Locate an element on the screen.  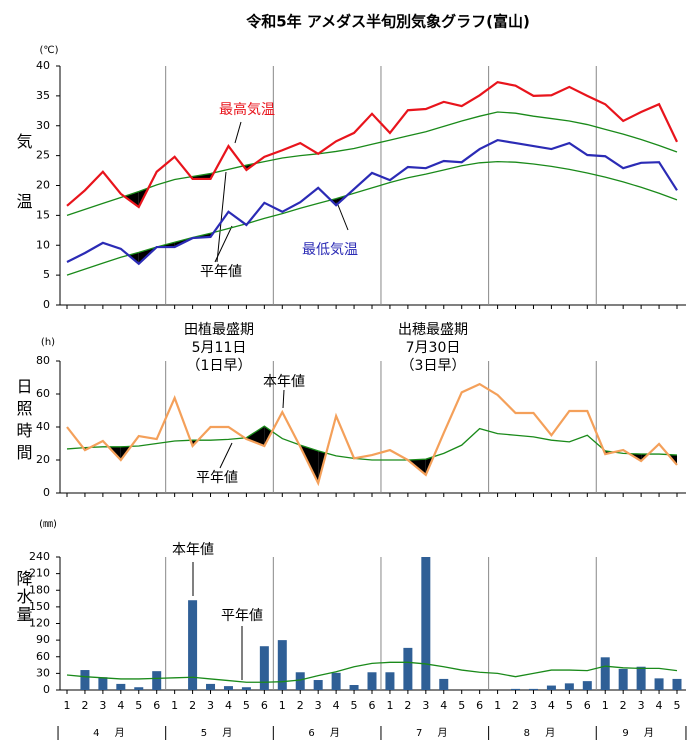
y-tick-label: 120 is located at coordinates (39, 623).